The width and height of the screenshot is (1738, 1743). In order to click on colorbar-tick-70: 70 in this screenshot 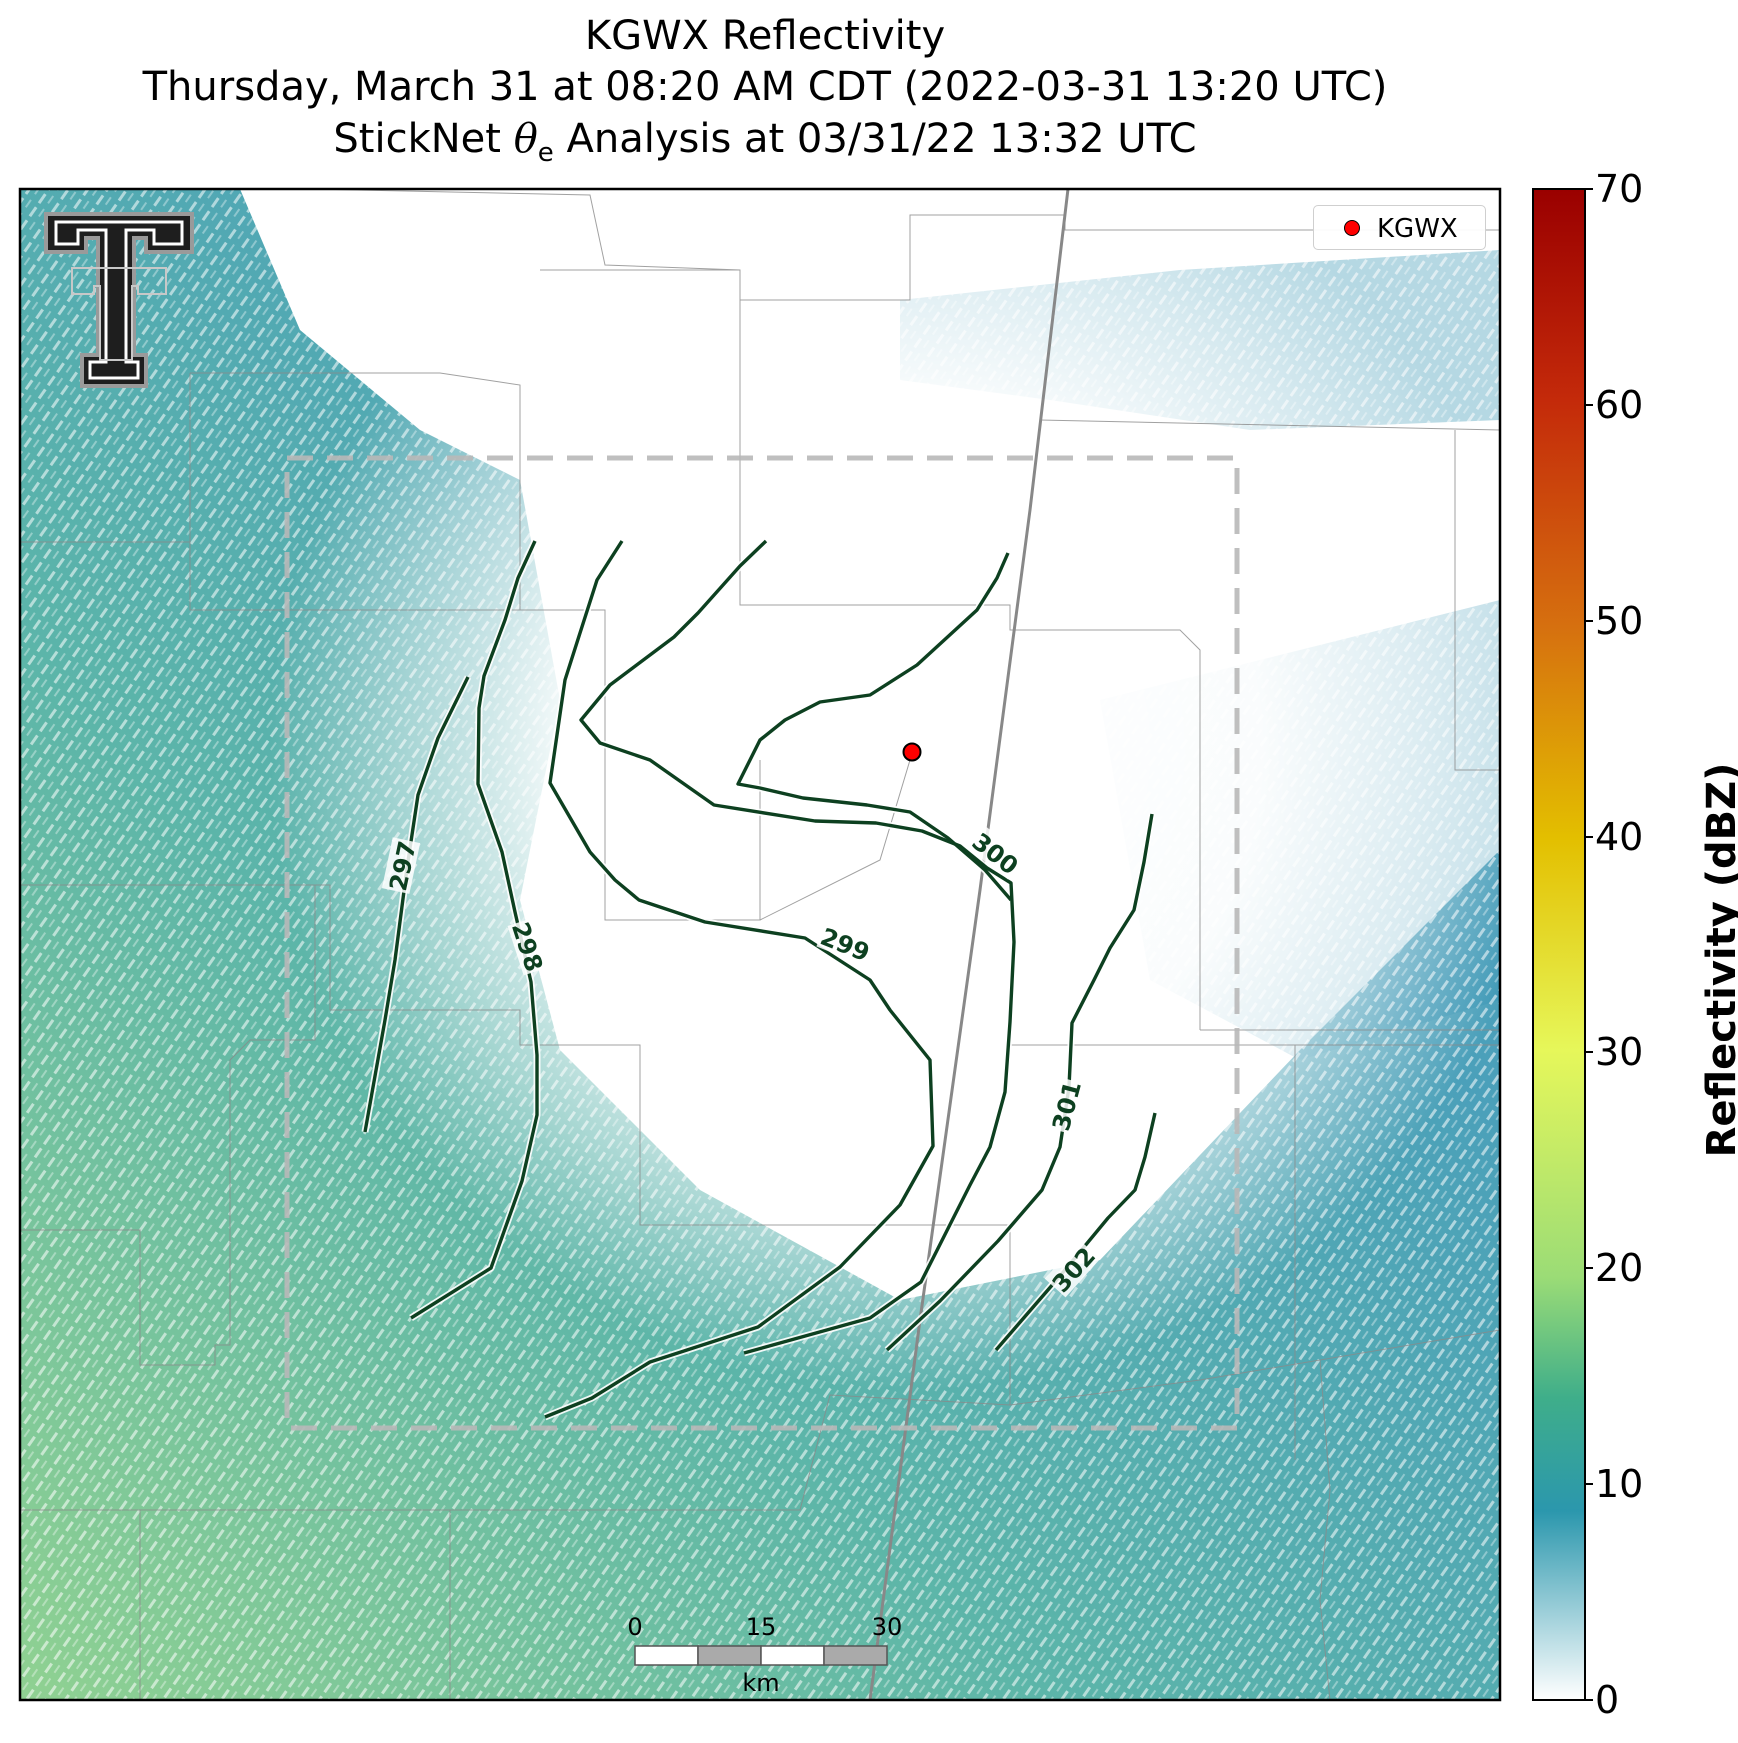, I will do `click(1619, 189)`.